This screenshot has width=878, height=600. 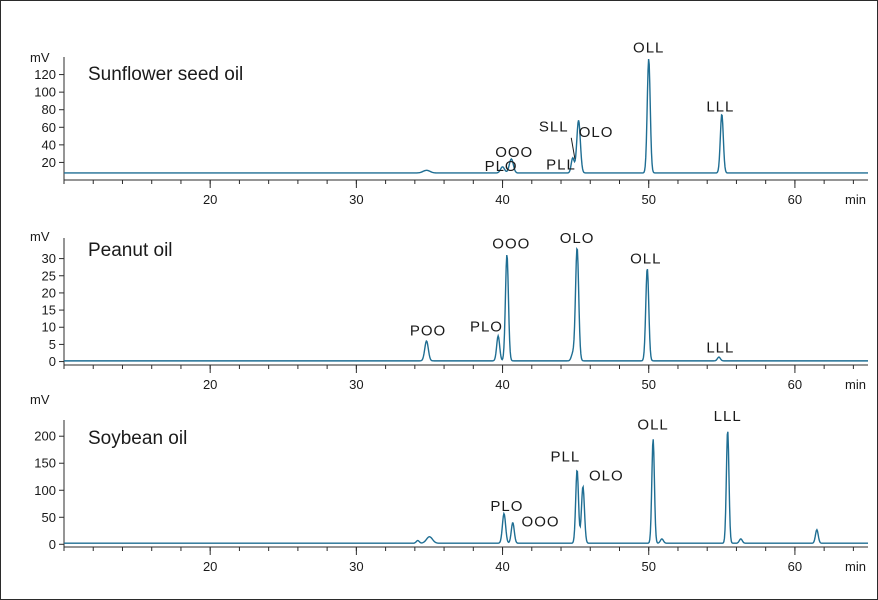 I want to click on y-tick-label: 5, so click(x=52, y=344).